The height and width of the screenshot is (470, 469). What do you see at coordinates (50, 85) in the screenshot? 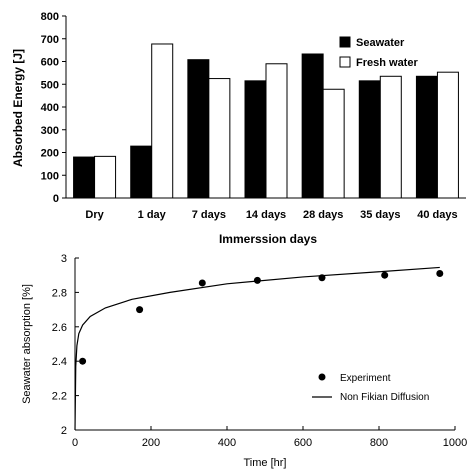
I see `bar-y-tick-label: 500` at bounding box center [50, 85].